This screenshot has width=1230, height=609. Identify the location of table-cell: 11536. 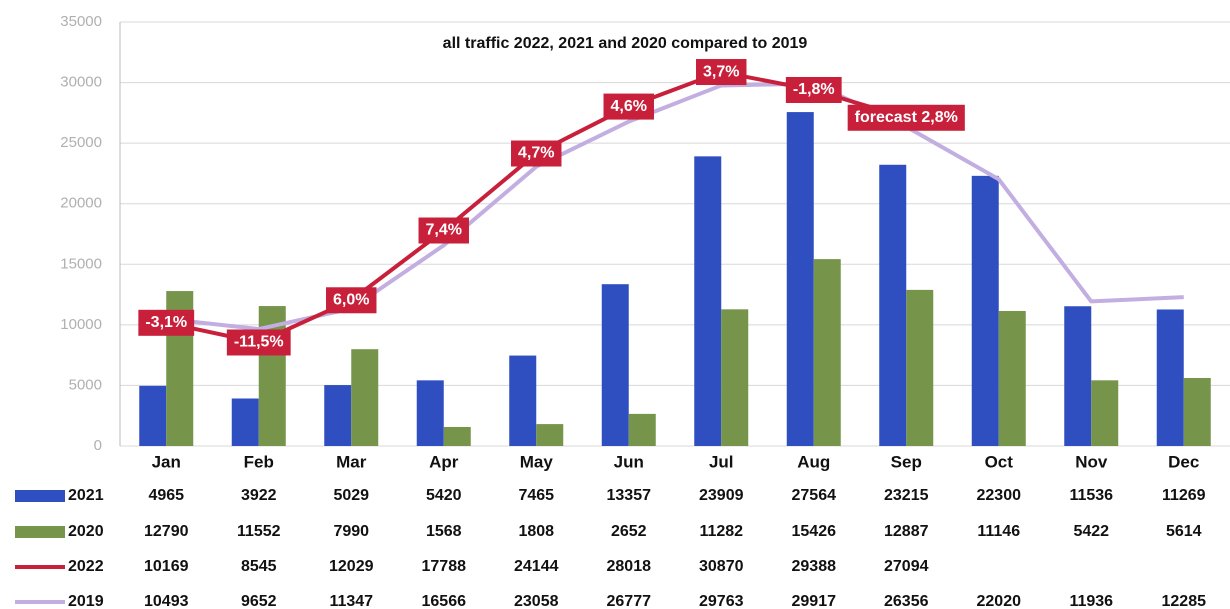
(1091, 495).